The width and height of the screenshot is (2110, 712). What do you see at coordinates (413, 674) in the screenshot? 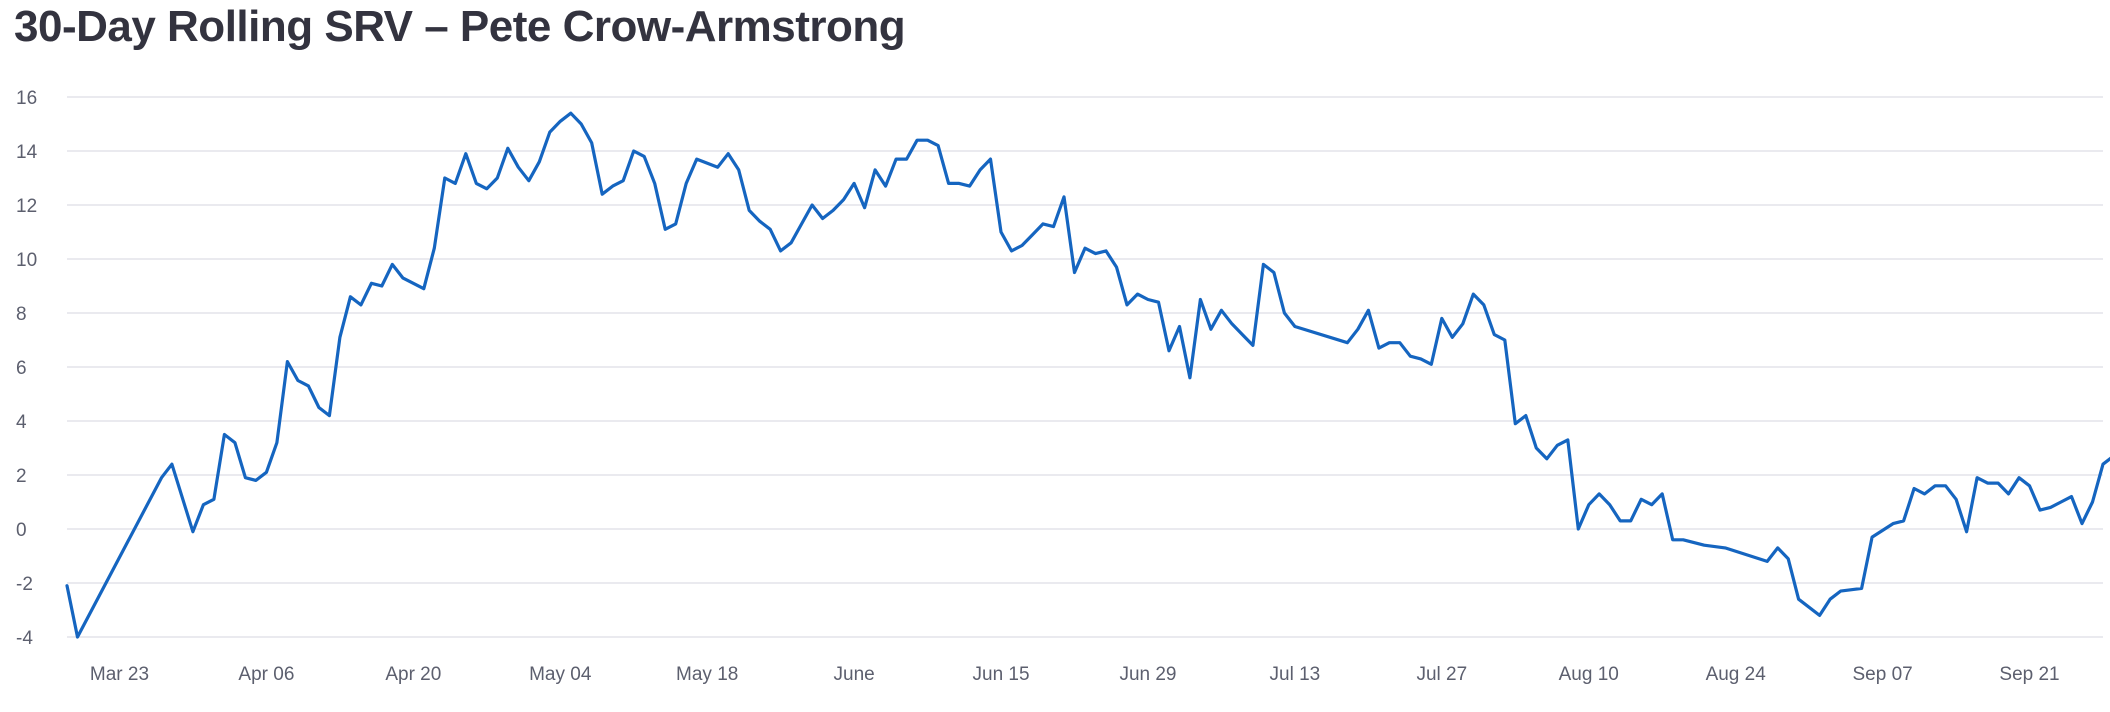
I see `x-tick-label: Apr 20` at bounding box center [413, 674].